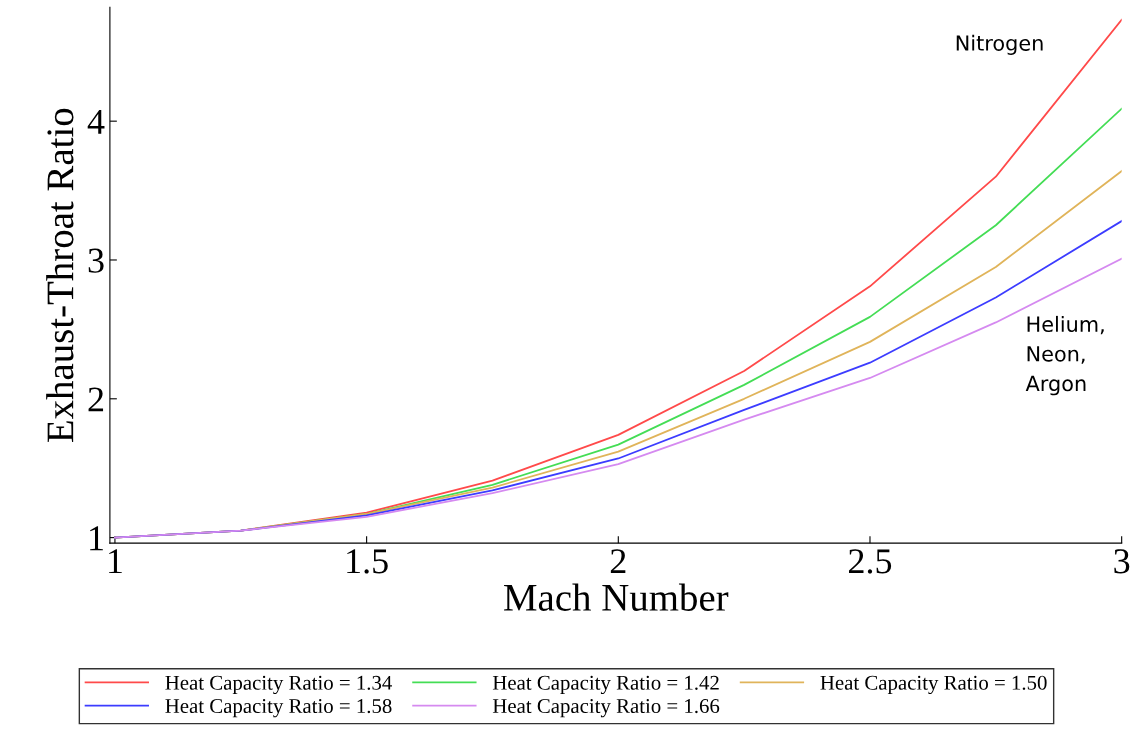  Describe the element at coordinates (616, 597) in the screenshot. I see `x-axis-title: Mach Number` at that location.